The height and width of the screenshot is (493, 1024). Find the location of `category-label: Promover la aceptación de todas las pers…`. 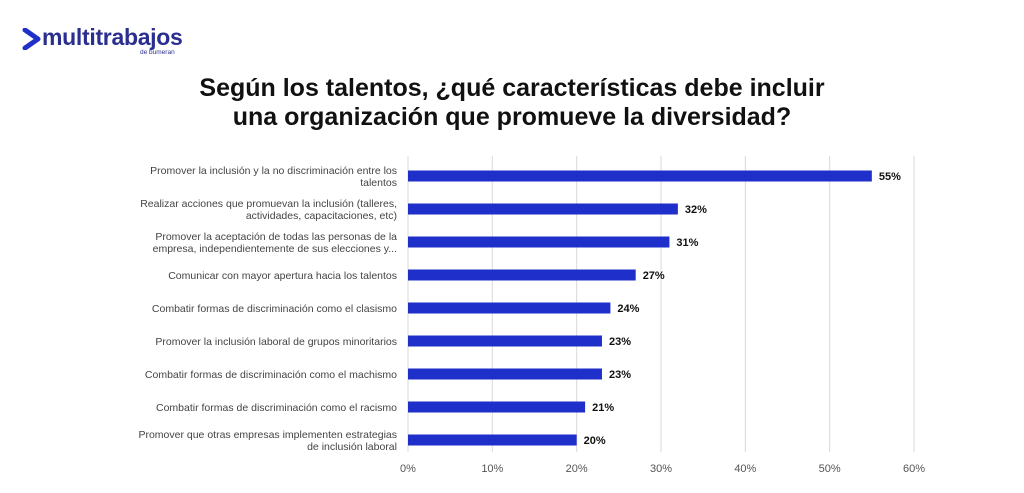

category-label: Promover la aceptación de todas las pers… is located at coordinates (275, 243).